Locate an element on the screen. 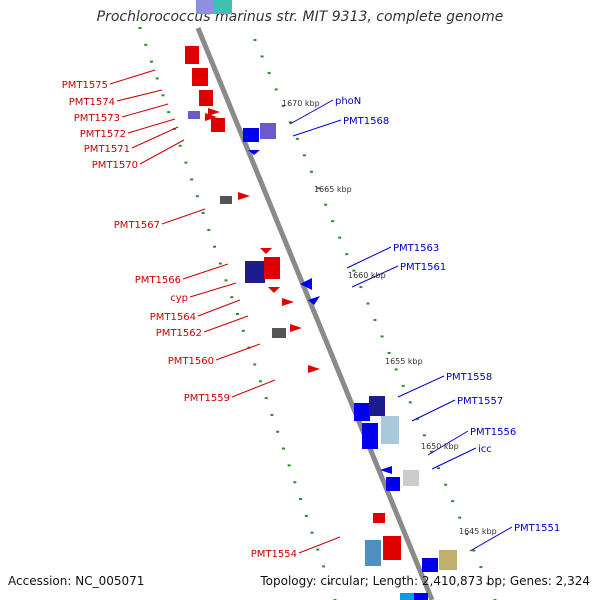 This screenshot has width=600, height=600. gene-label-pmt1575: PMT1575 is located at coordinates (85, 85).